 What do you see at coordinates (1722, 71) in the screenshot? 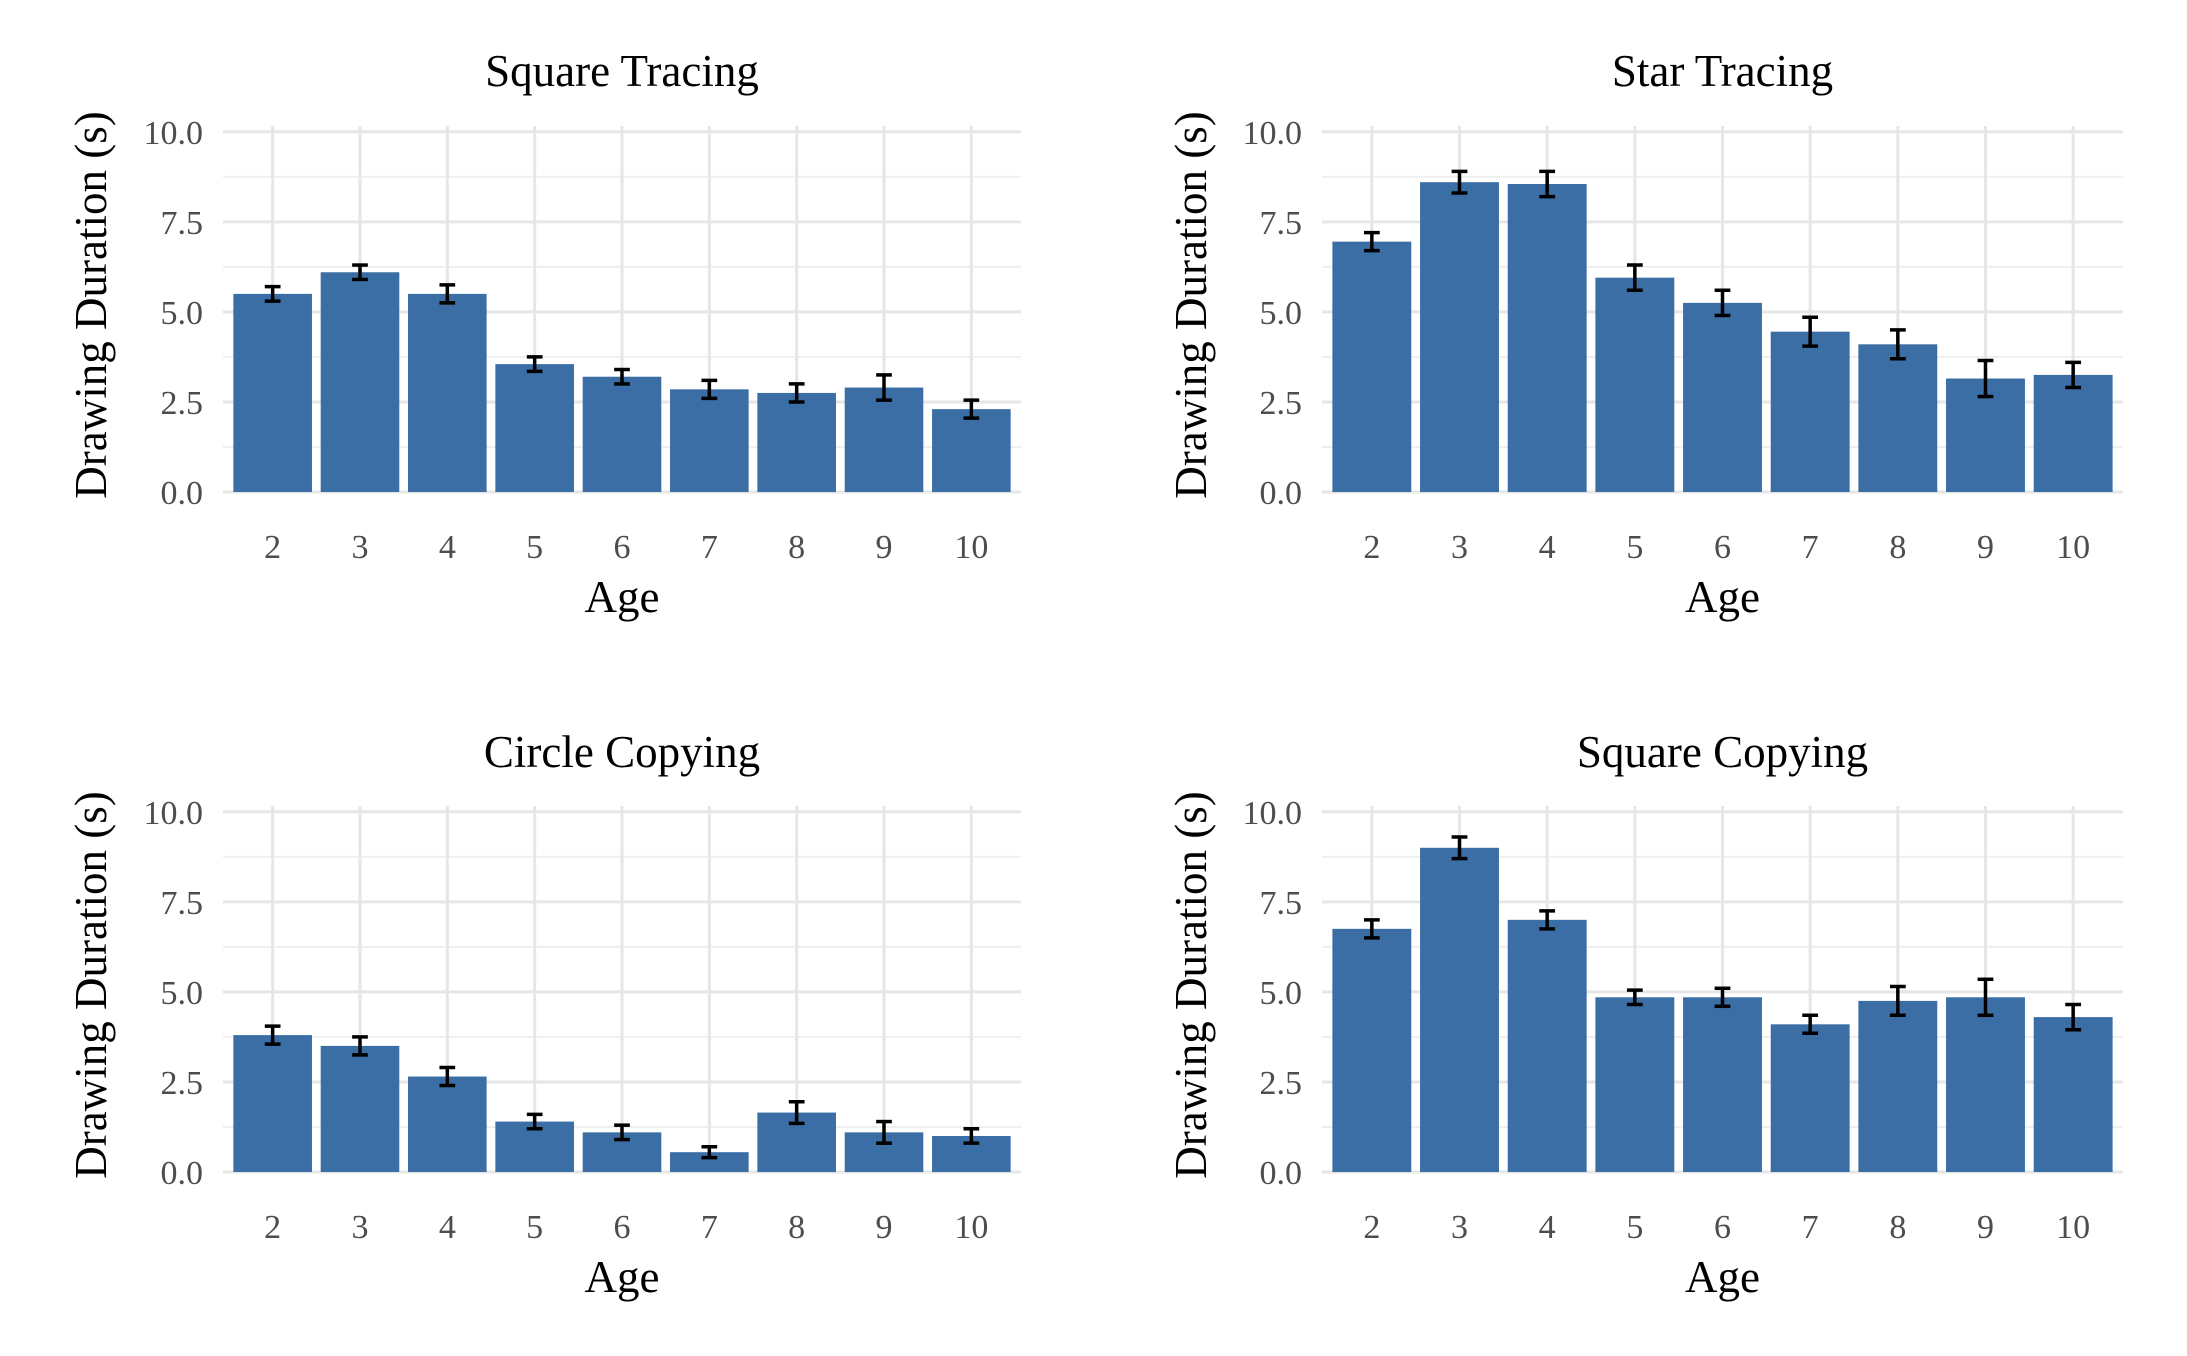
I see `panel-title: Star Tracing` at bounding box center [1722, 71].